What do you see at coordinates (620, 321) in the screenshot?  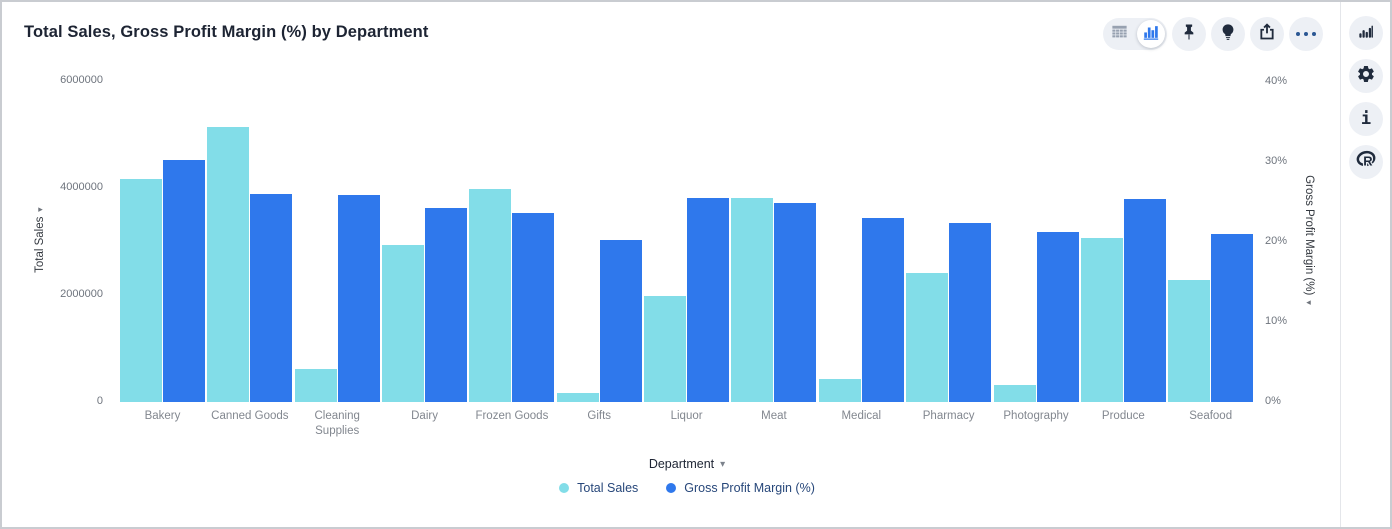 I see `bar-gross-profit-margin-gifts` at bounding box center [620, 321].